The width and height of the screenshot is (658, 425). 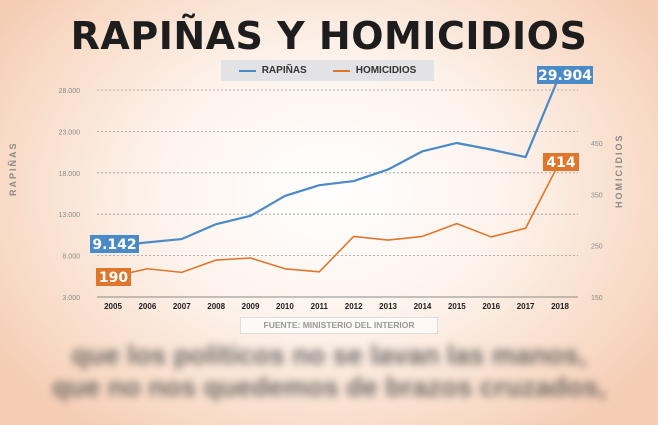 I want to click on left-axis-tick: 23.000, so click(x=70, y=132).